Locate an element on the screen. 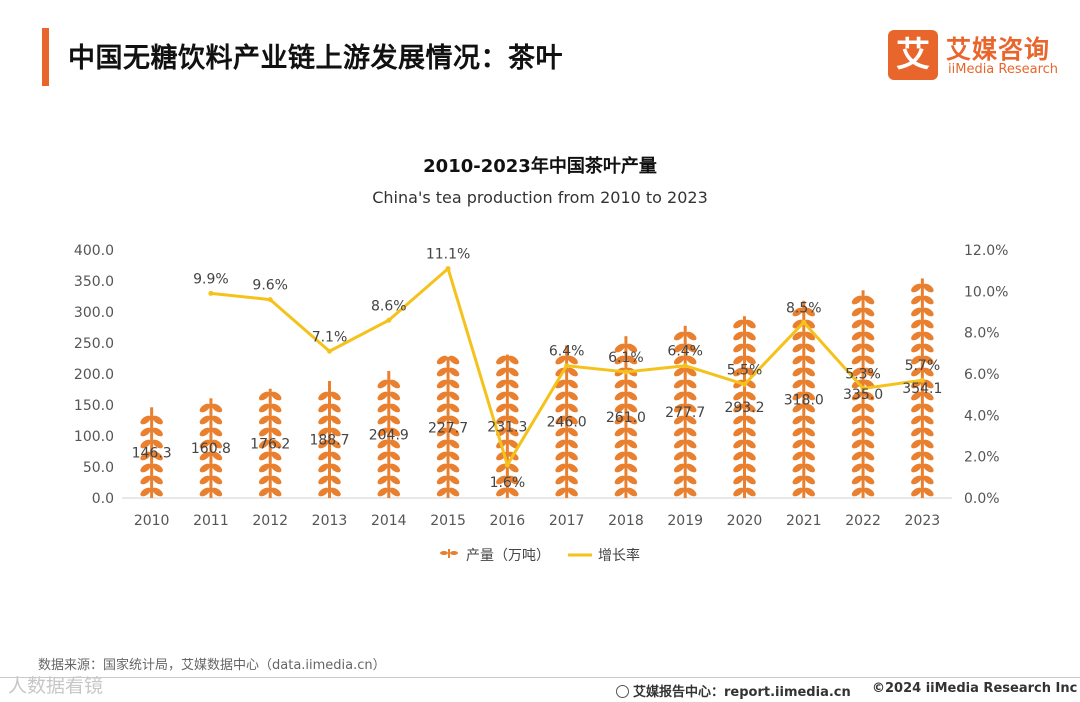  y-right-tick-label: 12.0% is located at coordinates (986, 251).